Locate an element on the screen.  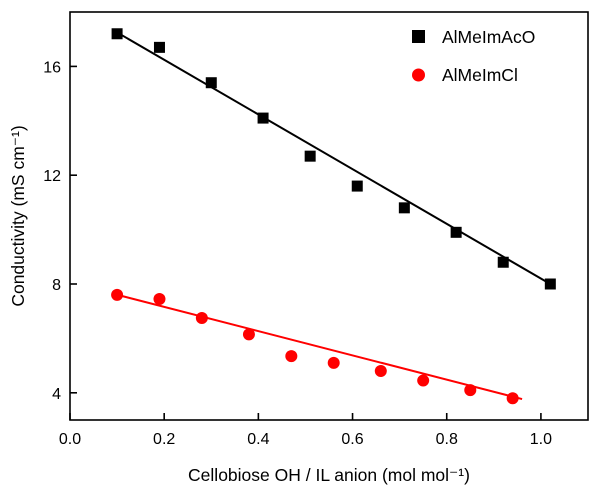
legend: AlMeImAcO AlMeImCl is located at coordinates (473, 56).